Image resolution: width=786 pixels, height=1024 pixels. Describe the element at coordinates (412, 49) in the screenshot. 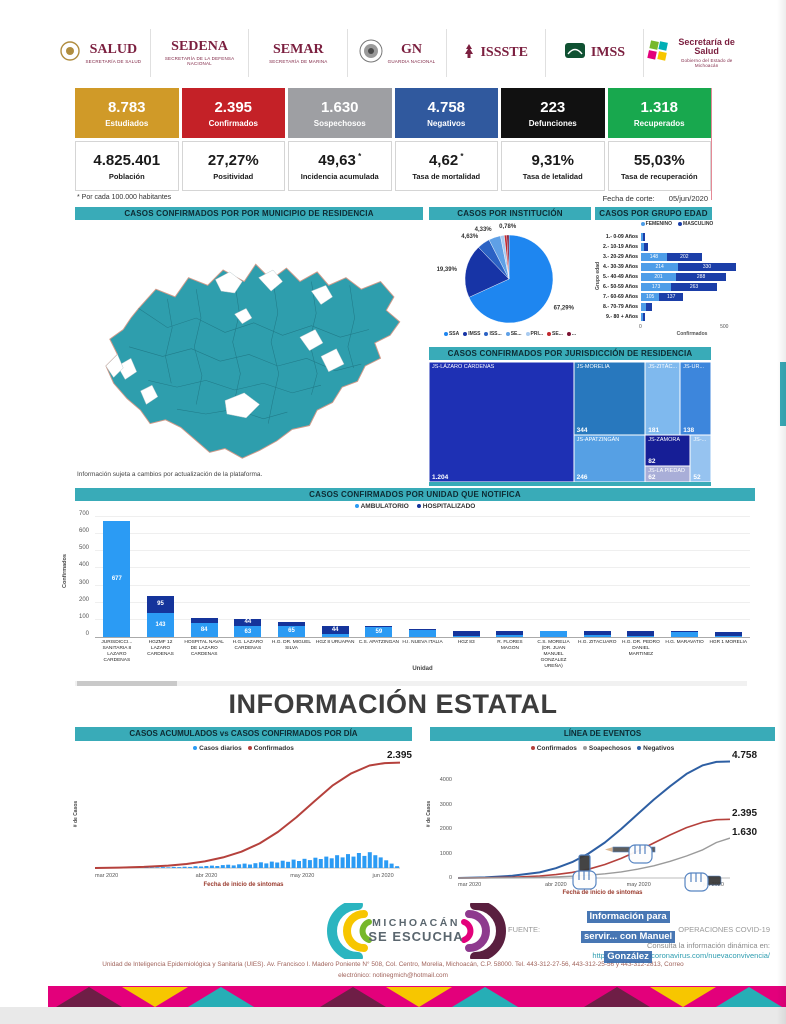

I see `logo-name: GN` at that location.